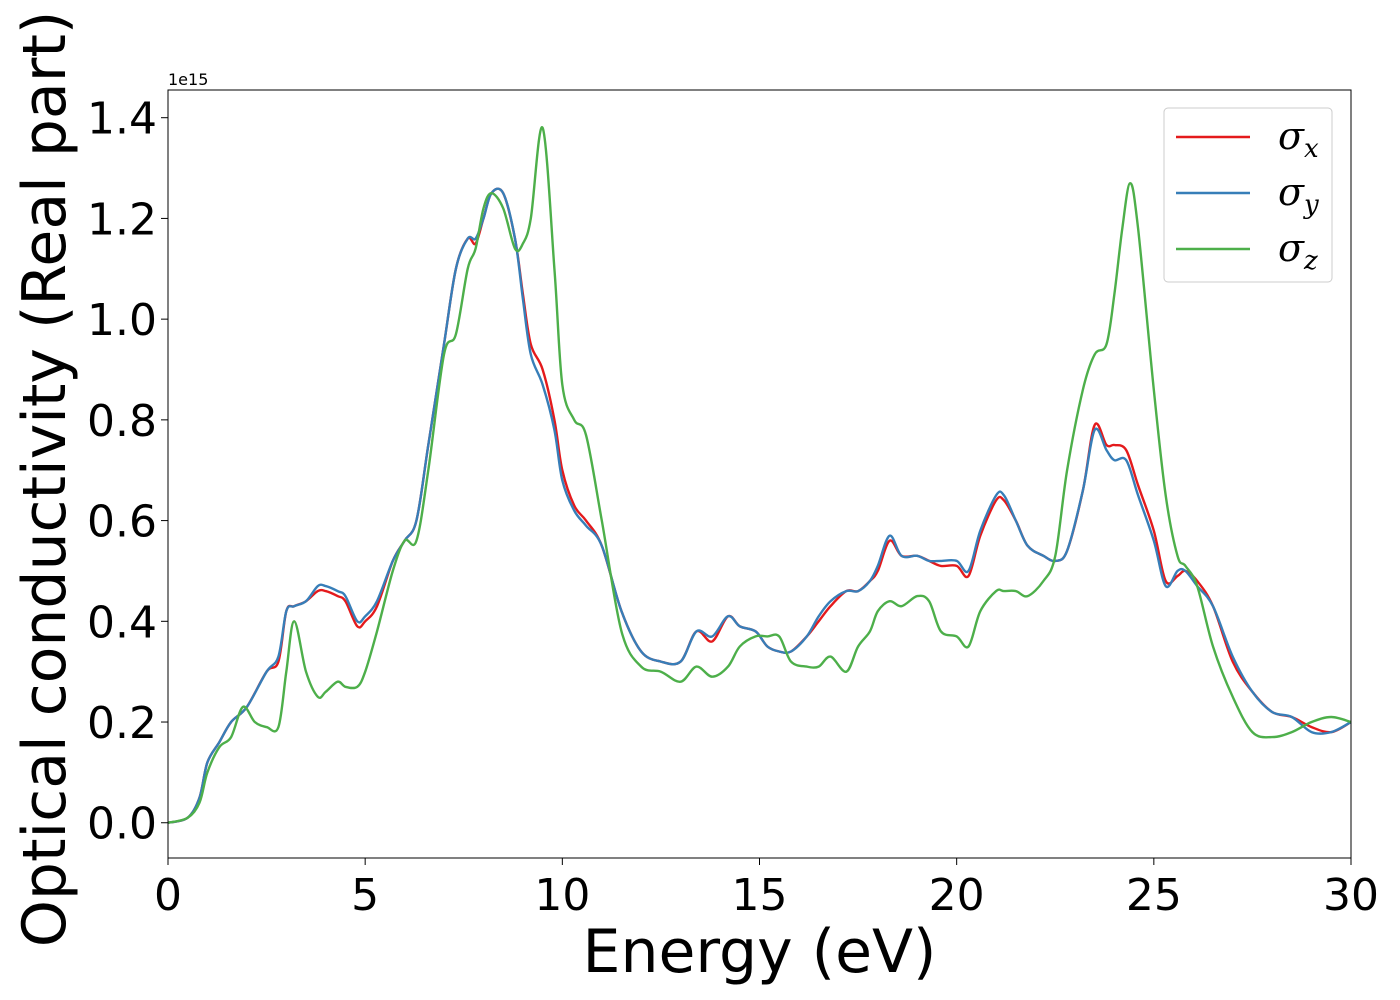 This screenshot has height=1000, width=1400. I want to click on x-tick-label: 10, so click(562, 895).